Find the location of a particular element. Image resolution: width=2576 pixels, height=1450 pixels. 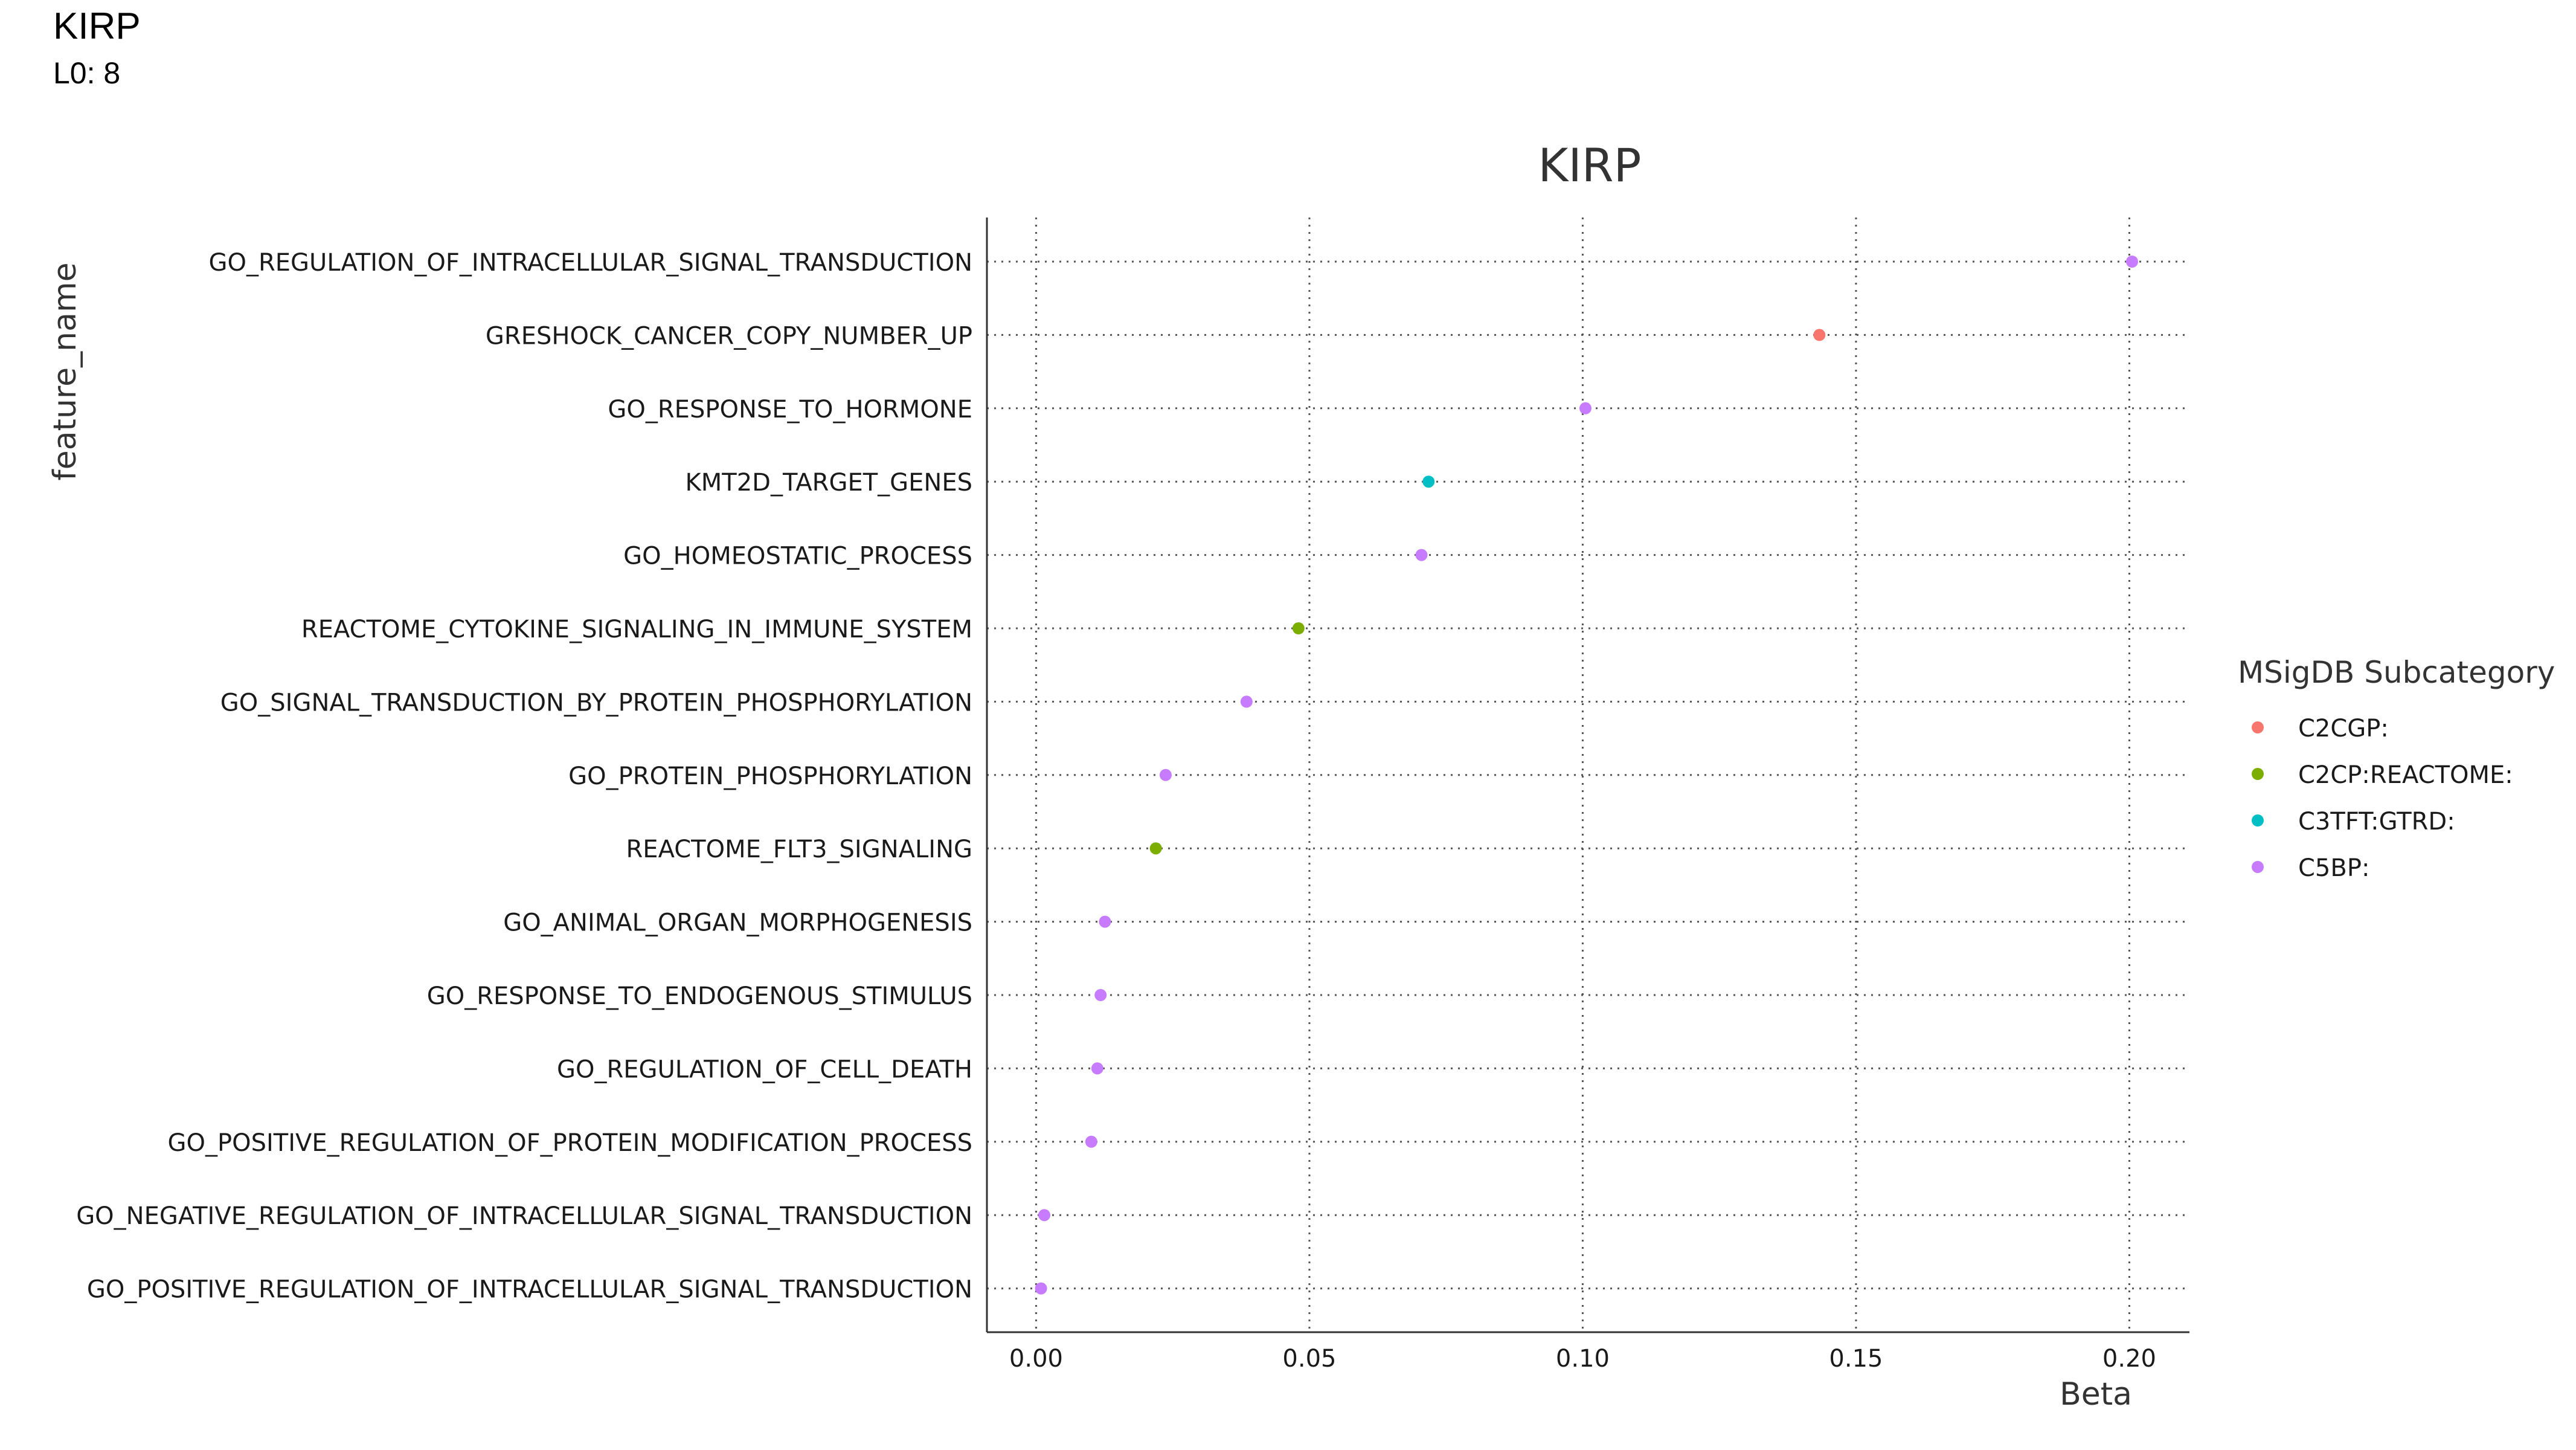

y-tick-label: GO_RESPONSE_TO_ENDOGENOUS_STIMULUS is located at coordinates (699, 996).